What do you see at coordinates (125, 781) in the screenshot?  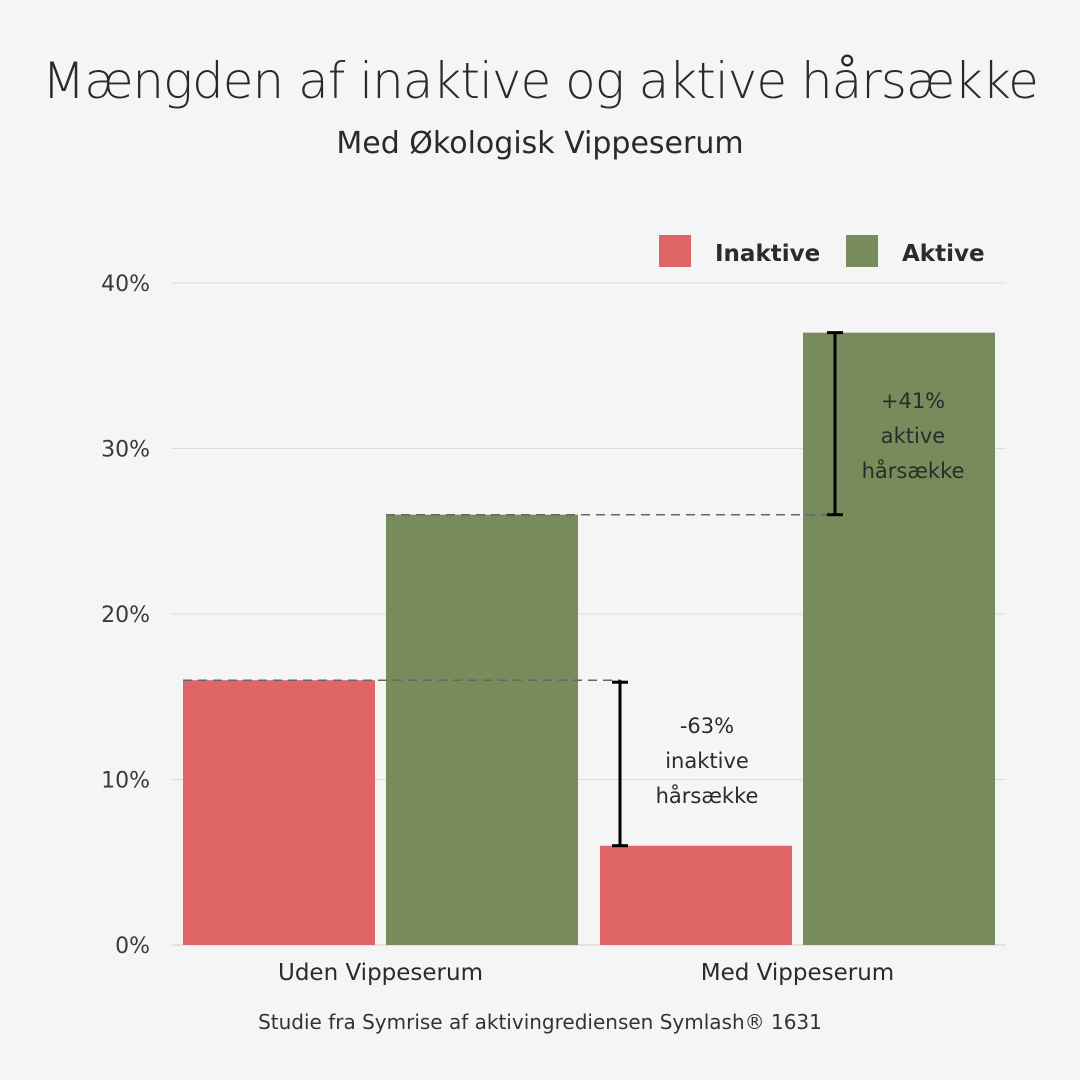 I see `y-tick-label: 10%` at bounding box center [125, 781].